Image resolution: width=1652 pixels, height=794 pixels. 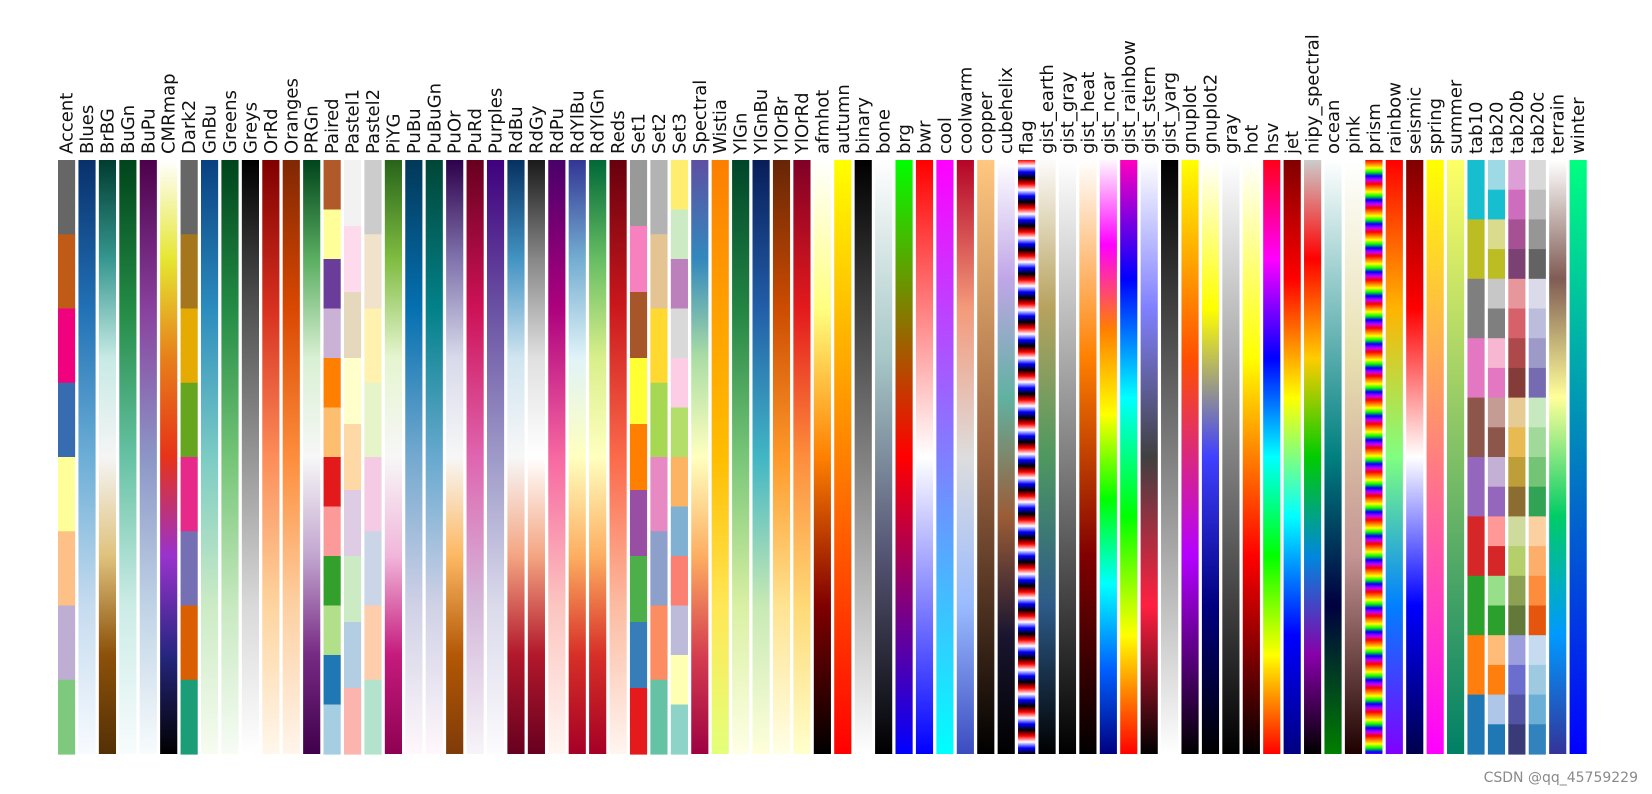 I want to click on colormap-bar-rdylgn, so click(x=598, y=457).